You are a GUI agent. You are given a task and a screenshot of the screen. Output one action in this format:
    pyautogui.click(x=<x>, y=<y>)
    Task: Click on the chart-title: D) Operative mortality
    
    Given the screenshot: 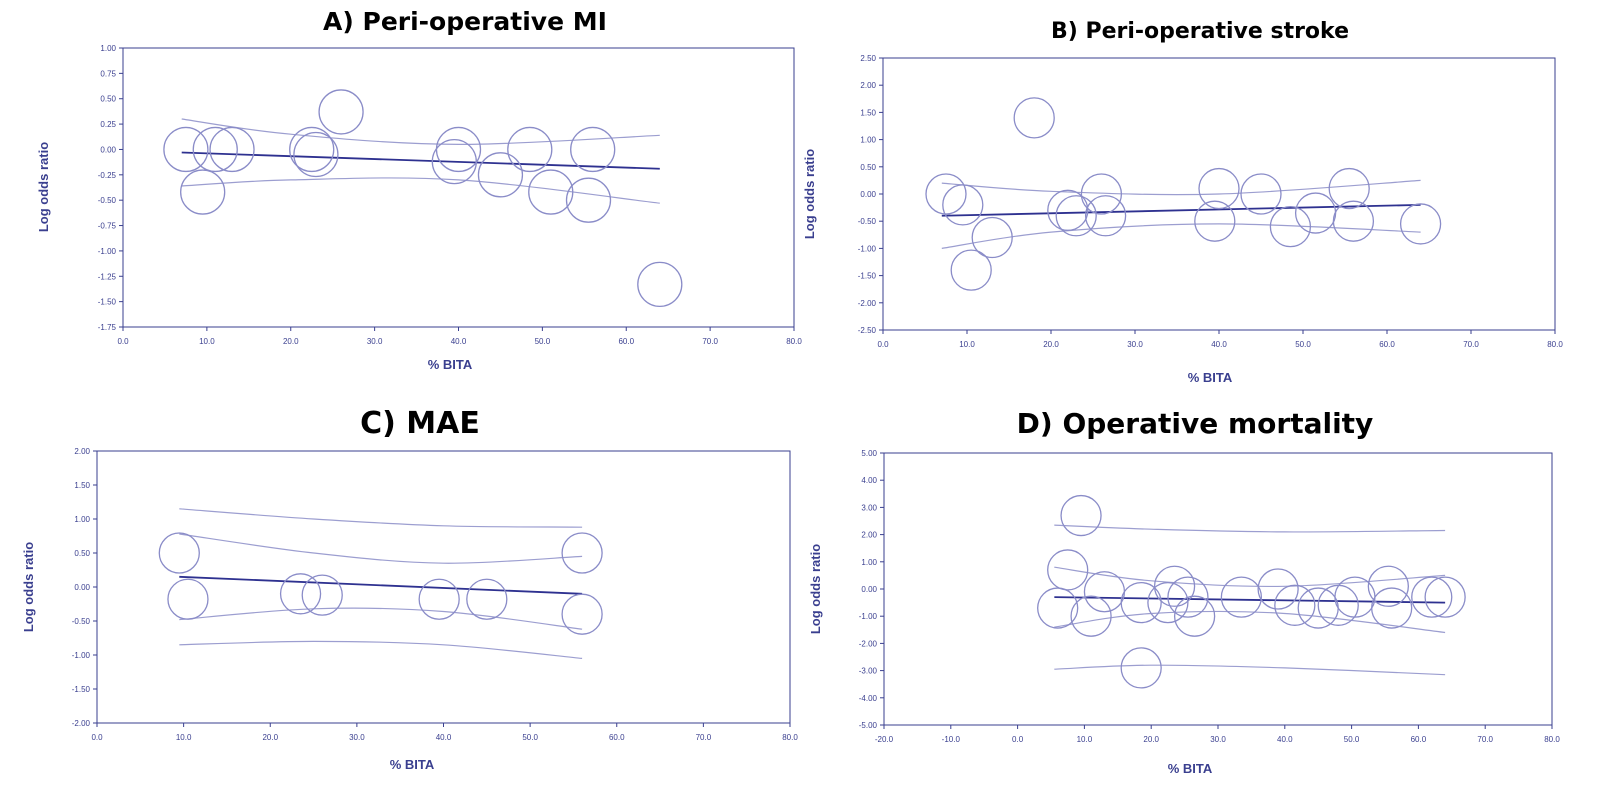 What is the action you would take?
    pyautogui.click(x=1195, y=423)
    